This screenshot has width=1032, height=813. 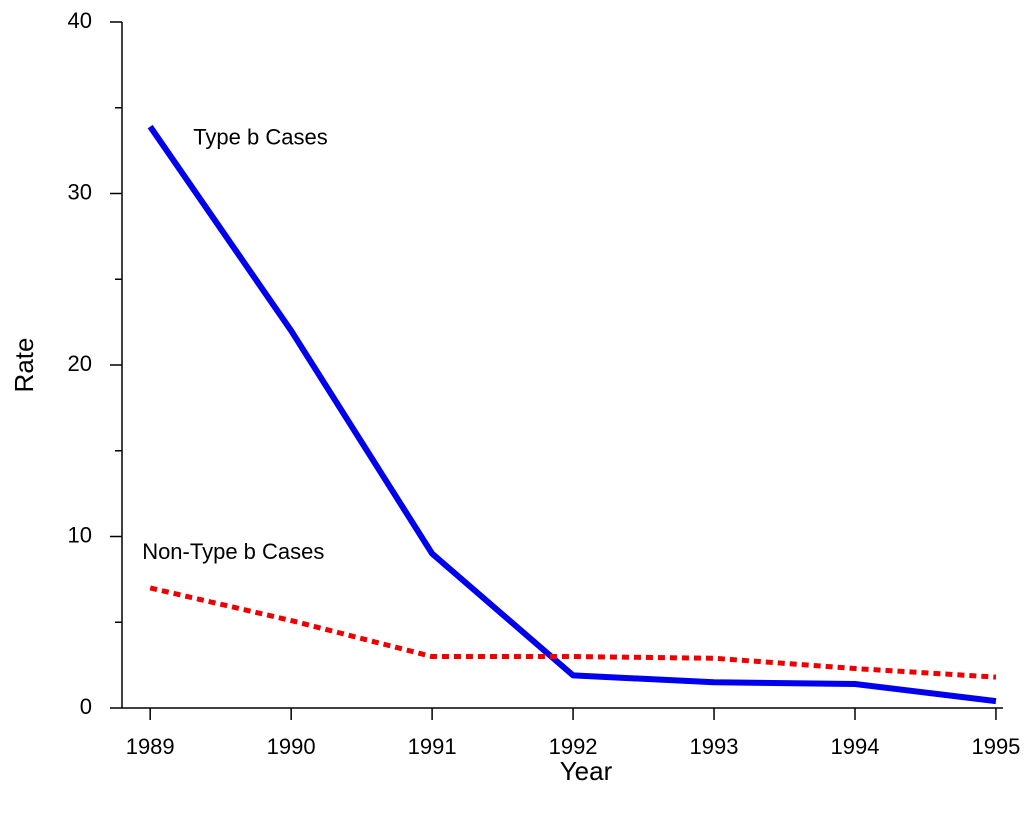 I want to click on series-label: Non-Type b Cases, so click(x=233, y=551).